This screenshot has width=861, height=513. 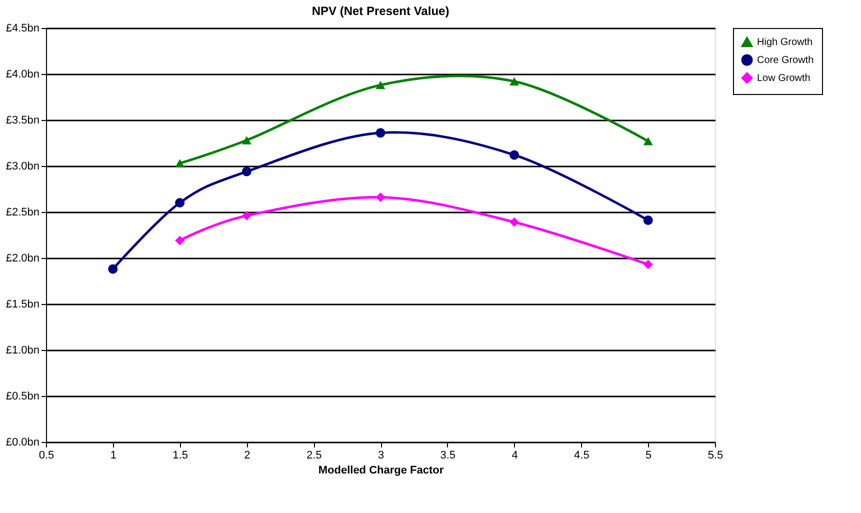 I want to click on y-tick-label: £2.0bn, so click(x=23, y=258).